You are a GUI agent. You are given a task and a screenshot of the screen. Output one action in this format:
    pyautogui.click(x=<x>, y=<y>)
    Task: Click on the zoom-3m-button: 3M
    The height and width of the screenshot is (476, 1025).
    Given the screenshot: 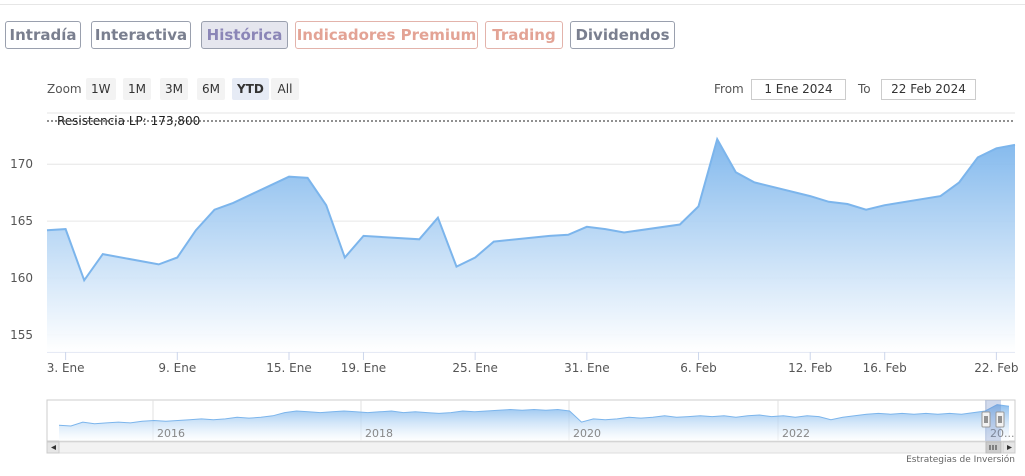 What is the action you would take?
    pyautogui.click(x=174, y=89)
    